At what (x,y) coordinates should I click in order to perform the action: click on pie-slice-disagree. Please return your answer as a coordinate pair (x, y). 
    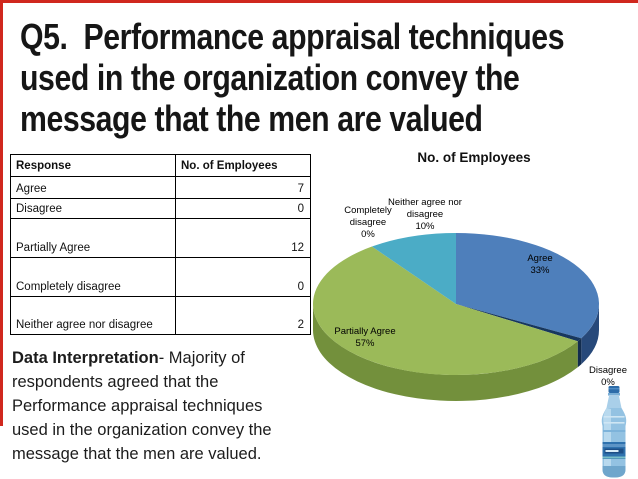
    Looking at the image, I should click on (519, 323).